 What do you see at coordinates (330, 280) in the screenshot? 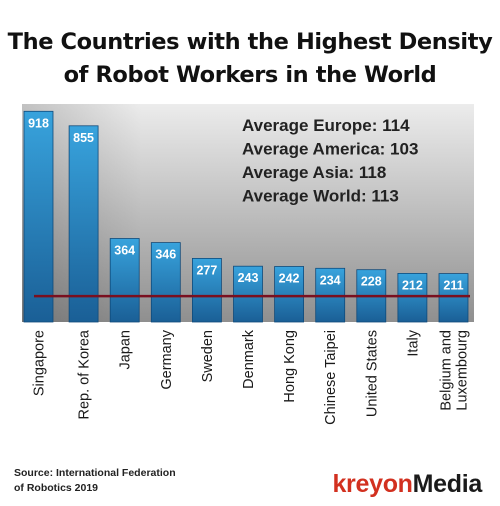
I see `value-label: 234` at bounding box center [330, 280].